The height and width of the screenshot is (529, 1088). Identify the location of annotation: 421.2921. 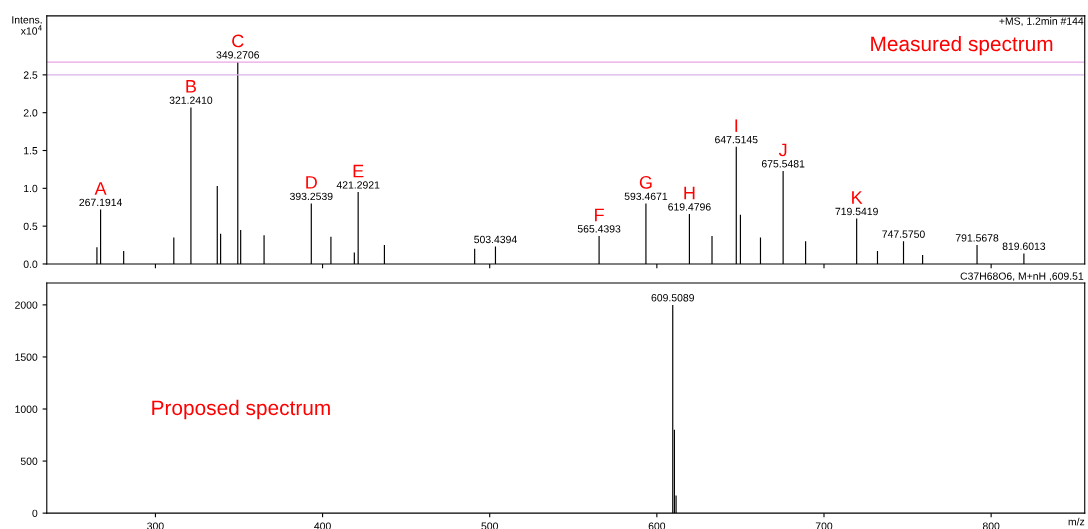
(358, 185).